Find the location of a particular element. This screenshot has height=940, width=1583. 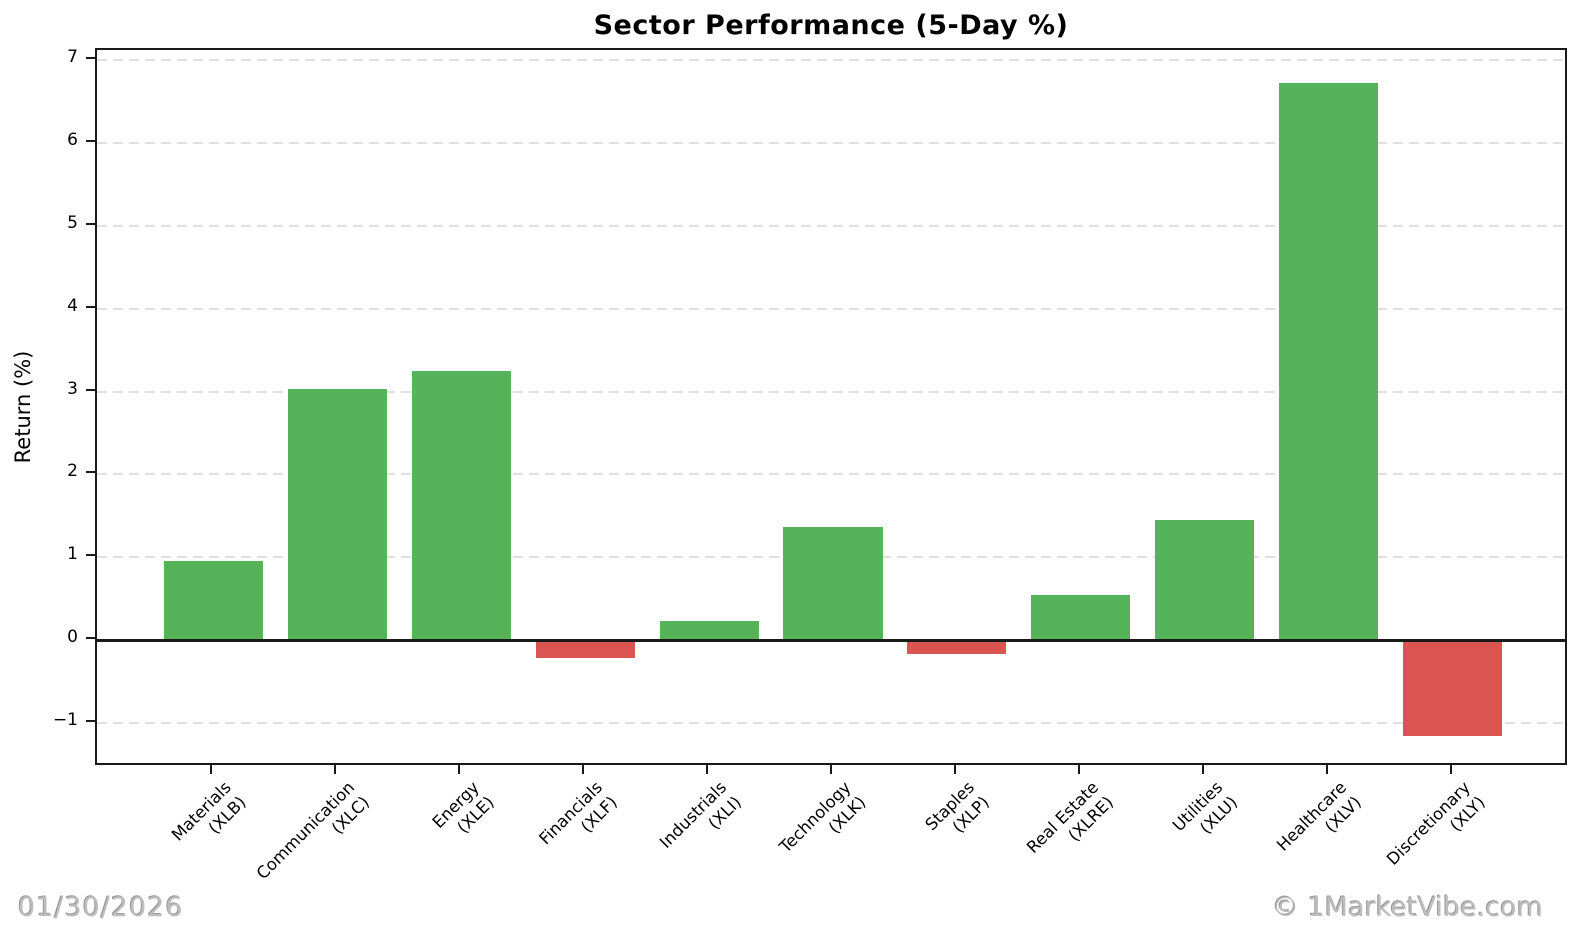

x-tick-label-communication-xlc: Communication (XLC) is located at coordinates (313, 830).